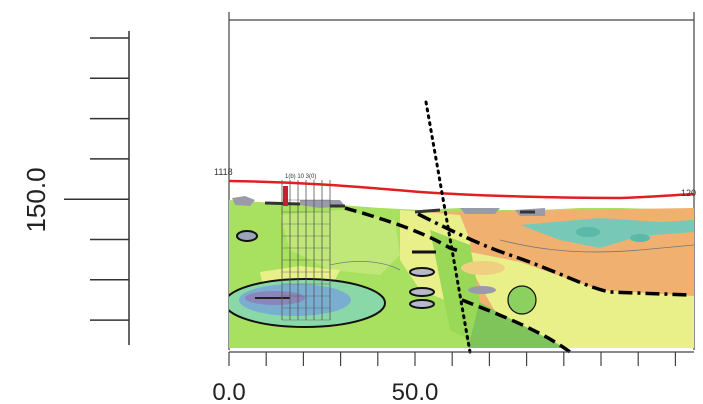  I want to click on light-green-zone, so click(340, 242).